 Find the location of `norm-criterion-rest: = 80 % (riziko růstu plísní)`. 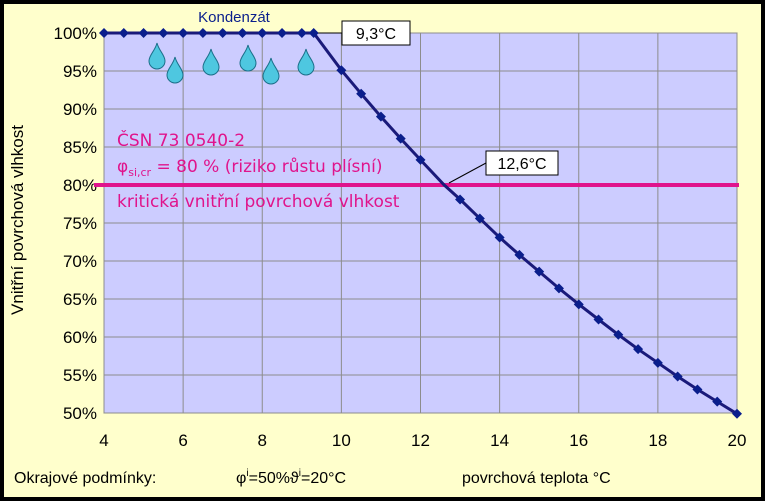

norm-criterion-rest: = 80 % (riziko růstu plísní) is located at coordinates (266, 167).